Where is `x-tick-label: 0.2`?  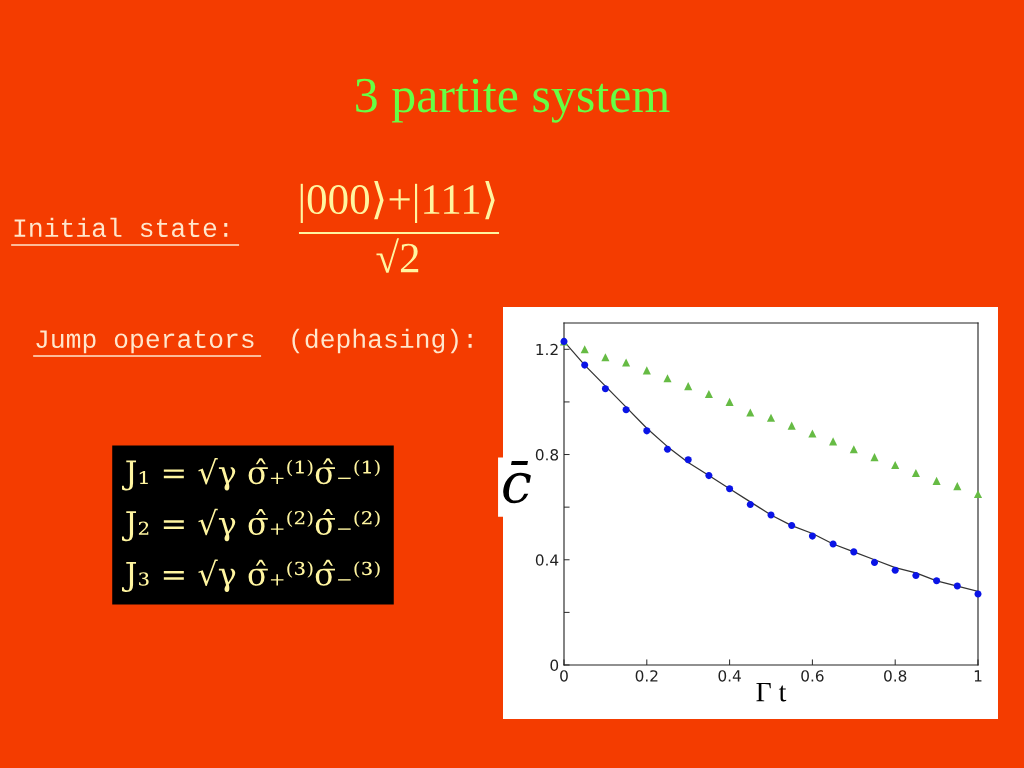
x-tick-label: 0.2 is located at coordinates (646, 676).